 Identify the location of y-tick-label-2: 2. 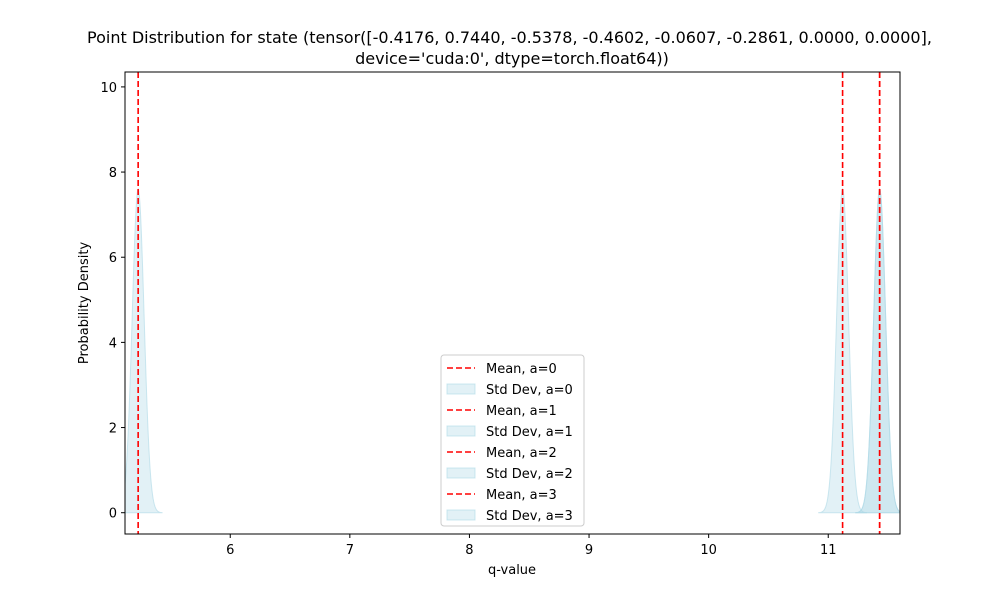
(113, 429).